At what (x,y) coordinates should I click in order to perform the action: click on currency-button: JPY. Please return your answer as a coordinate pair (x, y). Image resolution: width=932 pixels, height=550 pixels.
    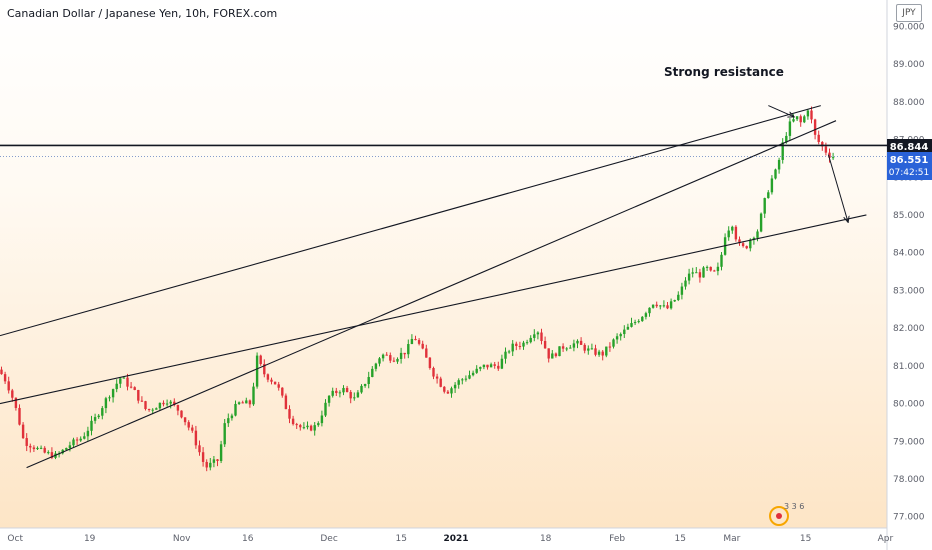
    Looking at the image, I should click on (909, 13).